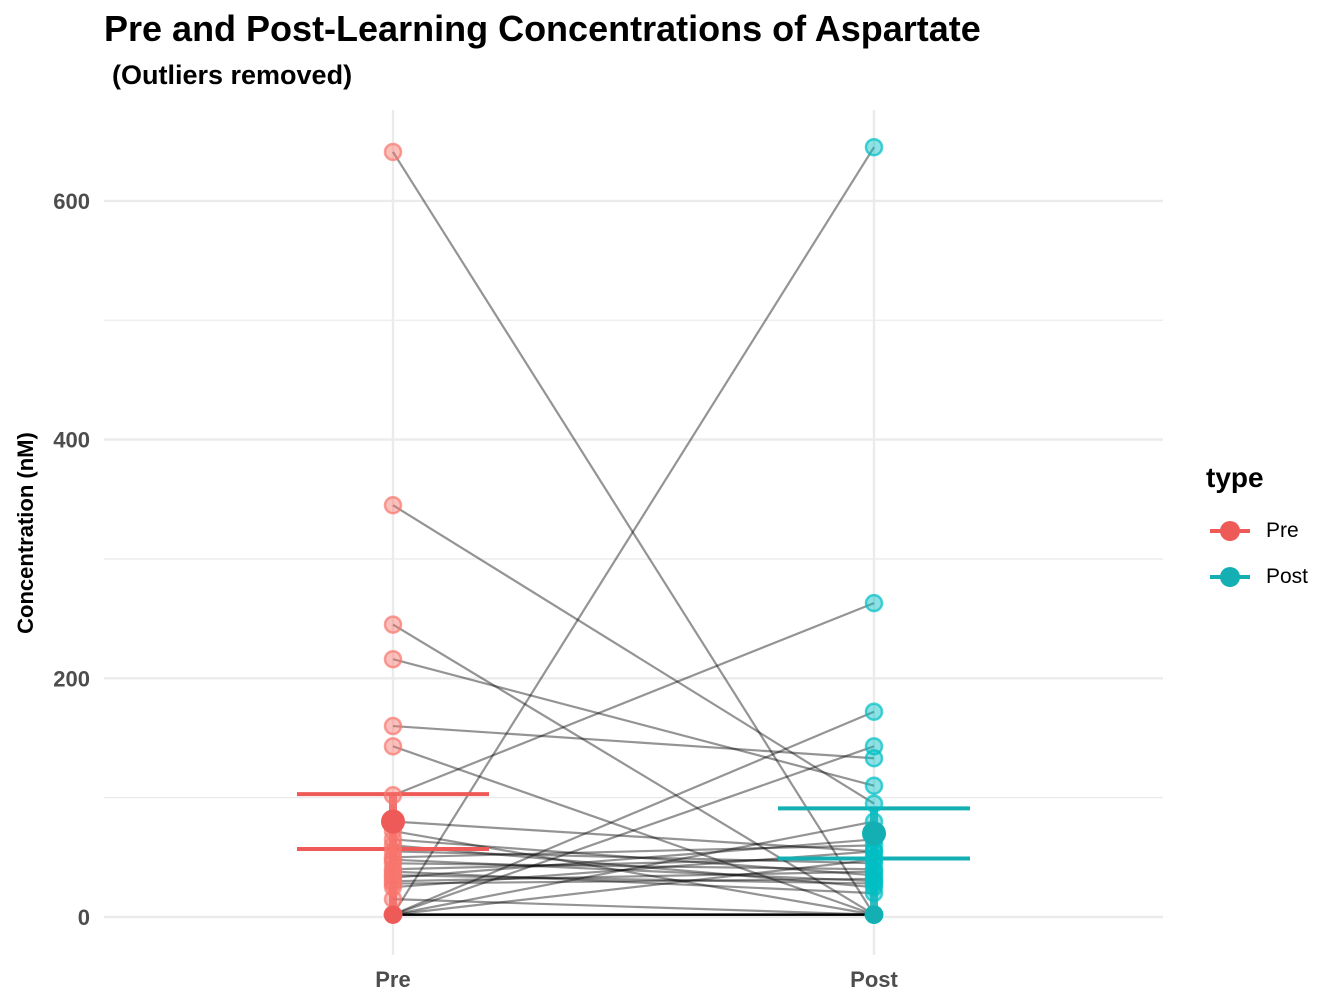 This screenshot has height=1008, width=1344. I want to click on post-zero-point, so click(874, 914).